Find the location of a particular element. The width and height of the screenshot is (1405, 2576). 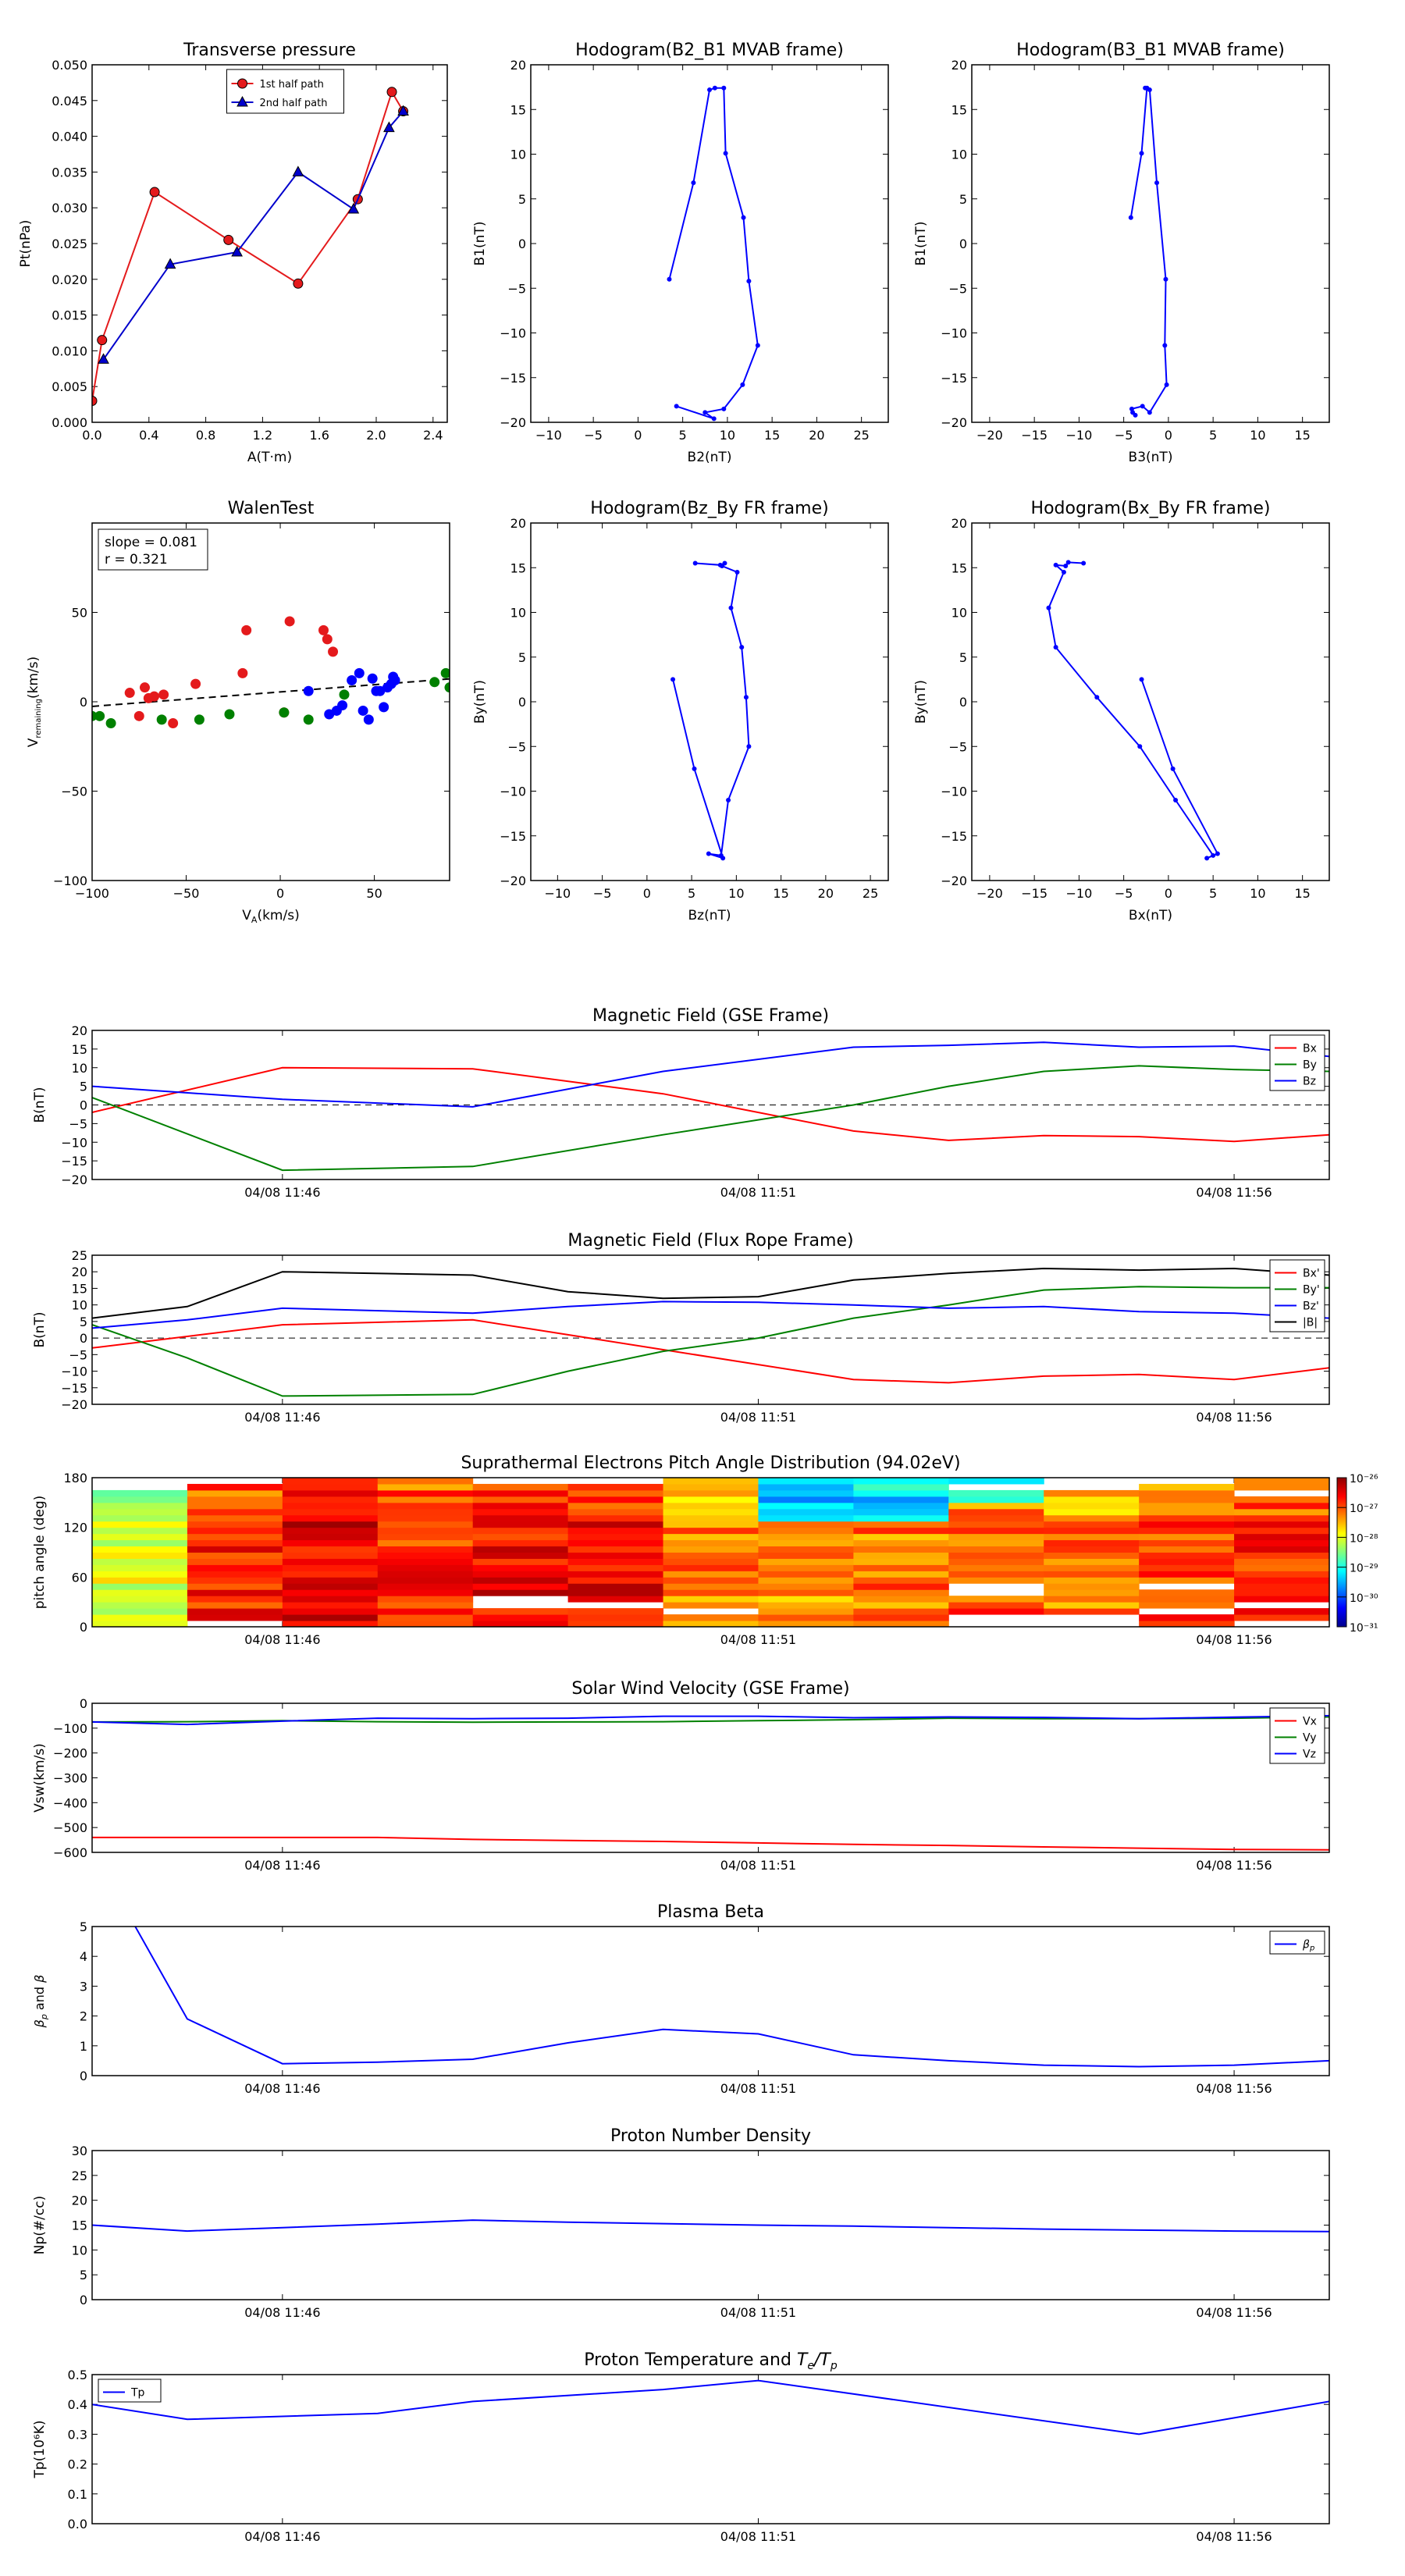

walen-annotation-r: r = 0.321 is located at coordinates (136, 560).